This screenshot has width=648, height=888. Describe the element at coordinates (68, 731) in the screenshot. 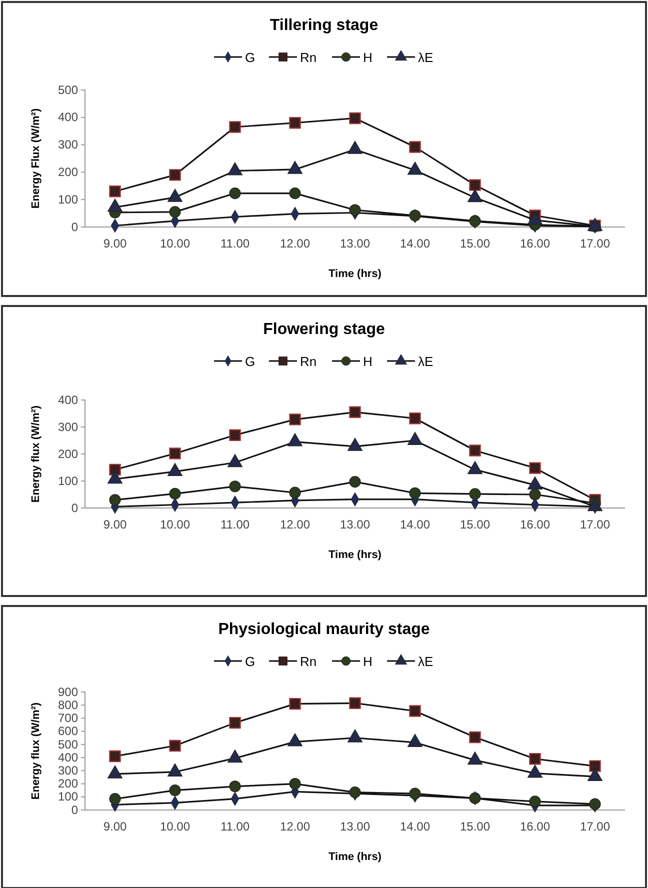

I see `y-tick-label: 600` at that location.